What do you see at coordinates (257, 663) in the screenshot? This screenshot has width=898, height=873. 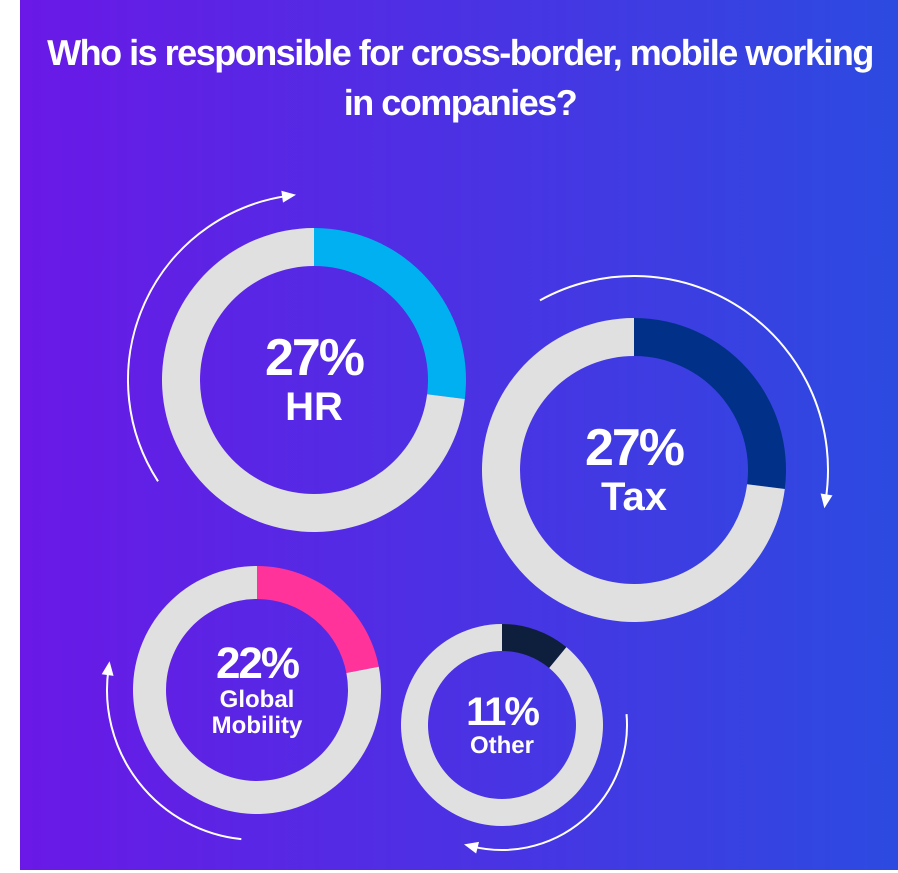 I see `data-label: 22%` at bounding box center [257, 663].